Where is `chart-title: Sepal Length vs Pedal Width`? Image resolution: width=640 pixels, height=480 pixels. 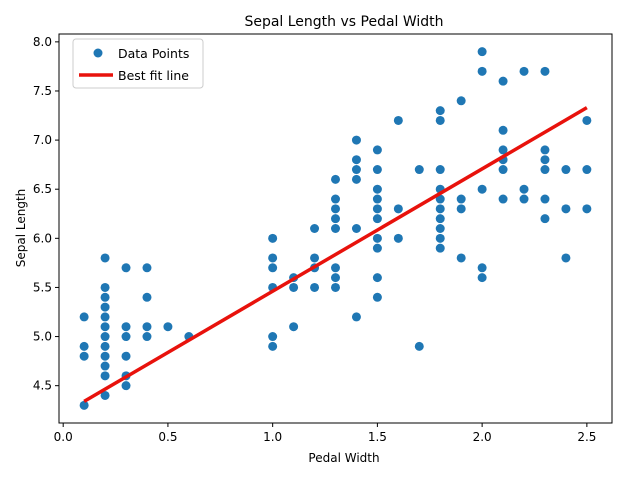
chart-title: Sepal Length vs Pedal Width is located at coordinates (343, 22).